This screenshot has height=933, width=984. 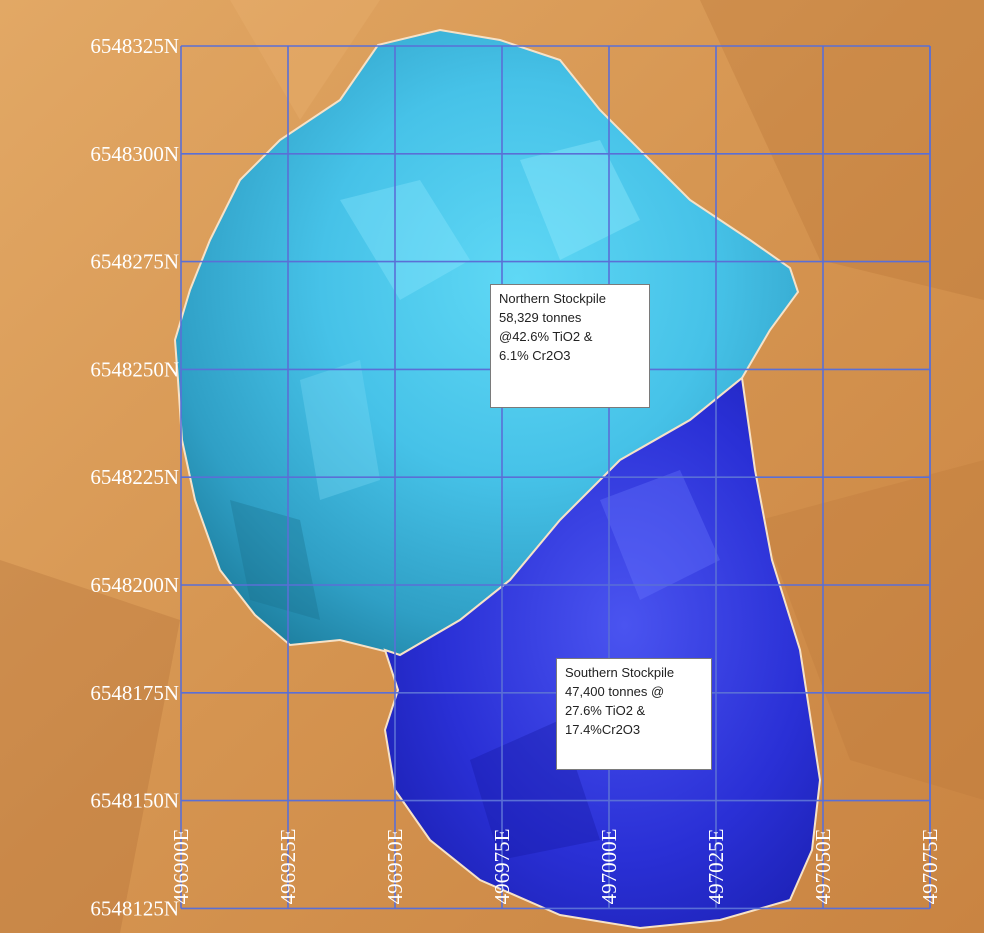 What do you see at coordinates (716, 867) in the screenshot?
I see `easting-label: 497025E` at bounding box center [716, 867].